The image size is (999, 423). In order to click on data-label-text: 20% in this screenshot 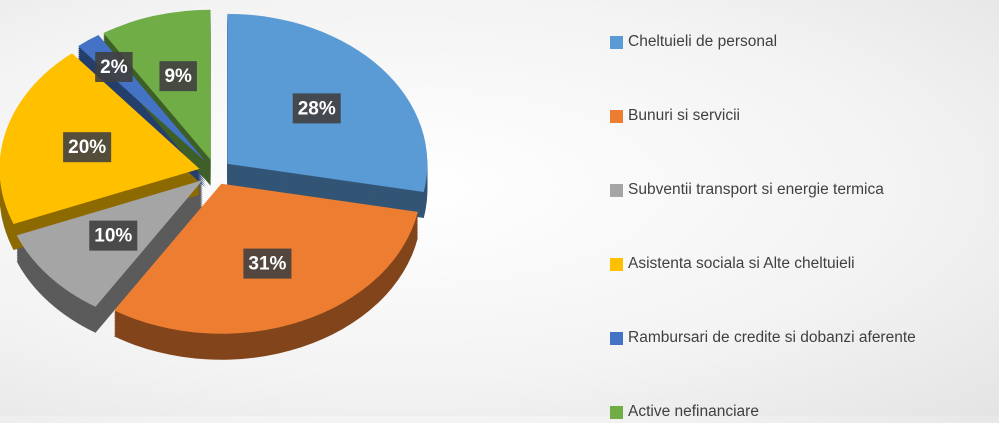, I will do `click(87, 147)`.